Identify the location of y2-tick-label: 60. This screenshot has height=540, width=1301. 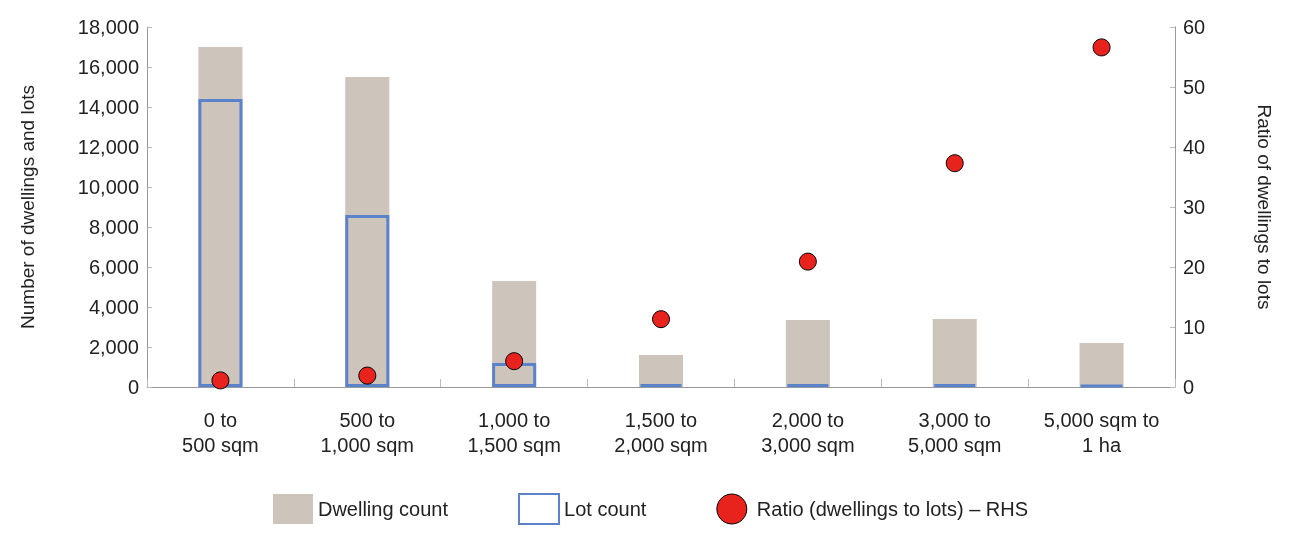
(1194, 27).